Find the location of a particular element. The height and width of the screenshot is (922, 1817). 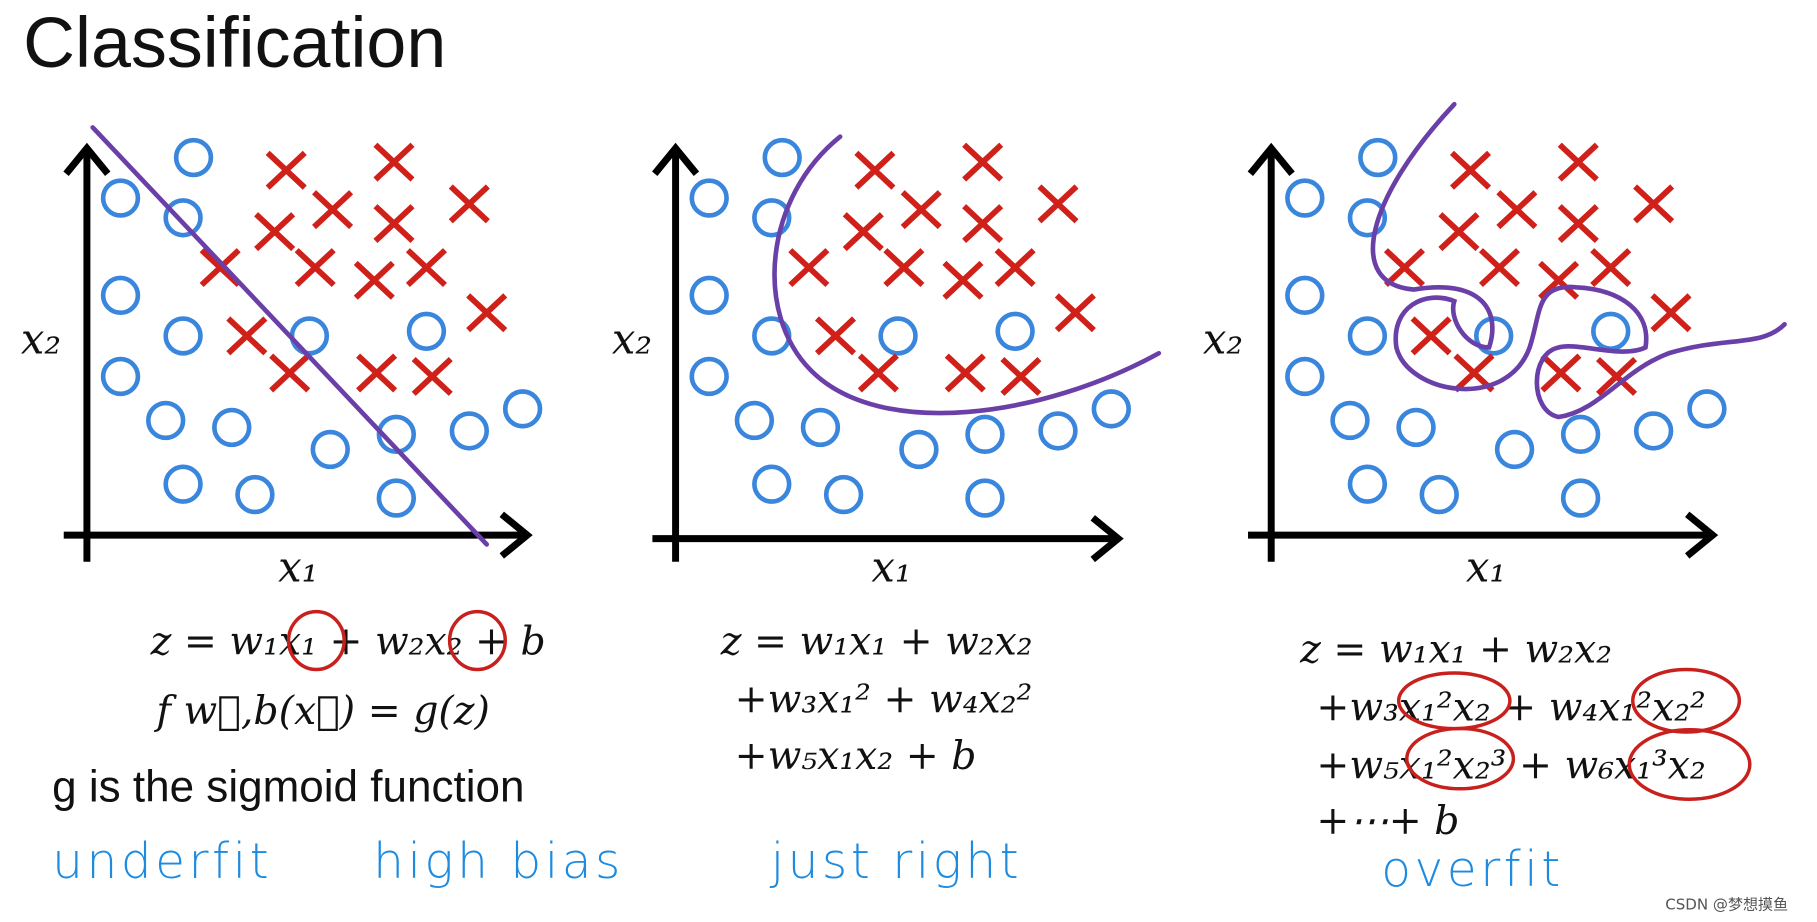

caption: underfit is located at coordinates (162, 862).